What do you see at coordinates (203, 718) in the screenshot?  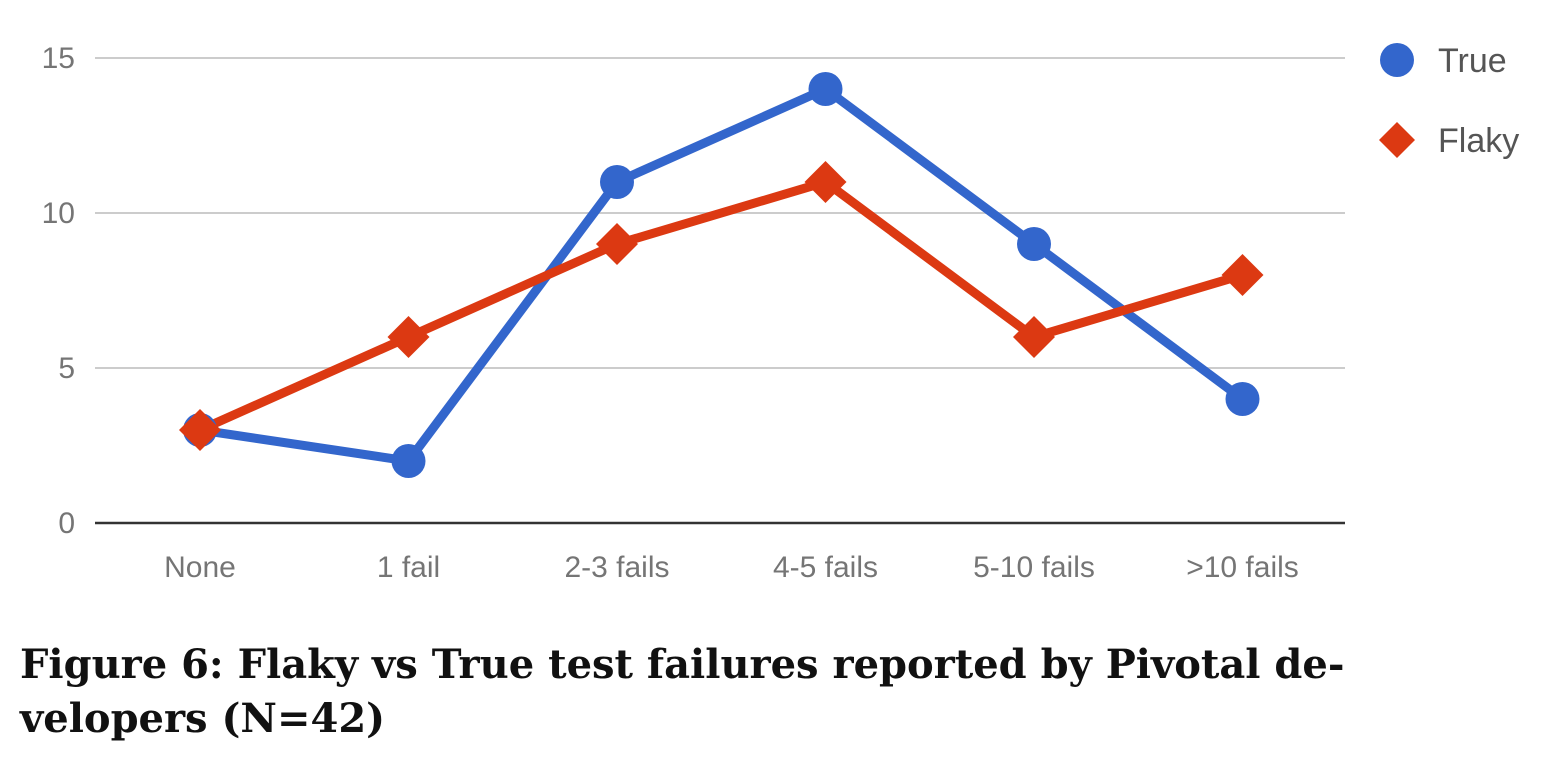 I see `caption-line-2: velopers (N=42)` at bounding box center [203, 718].